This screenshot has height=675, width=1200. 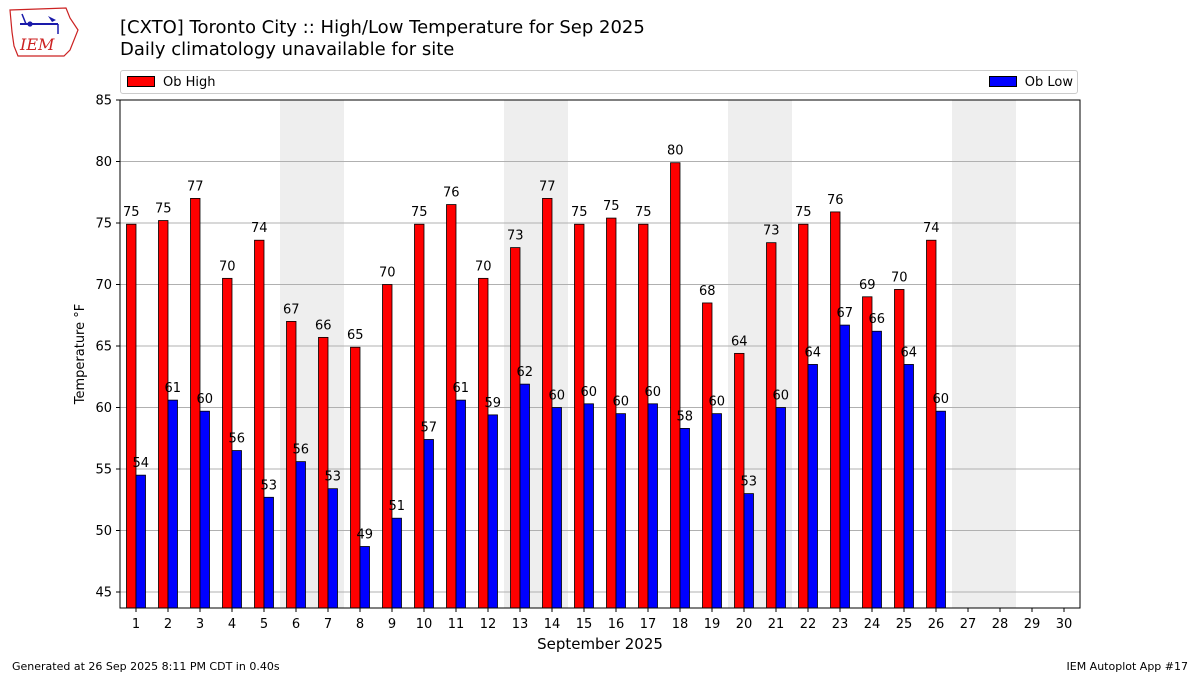 What do you see at coordinates (1000, 624) in the screenshot?
I see `x-tick-label: 28` at bounding box center [1000, 624].